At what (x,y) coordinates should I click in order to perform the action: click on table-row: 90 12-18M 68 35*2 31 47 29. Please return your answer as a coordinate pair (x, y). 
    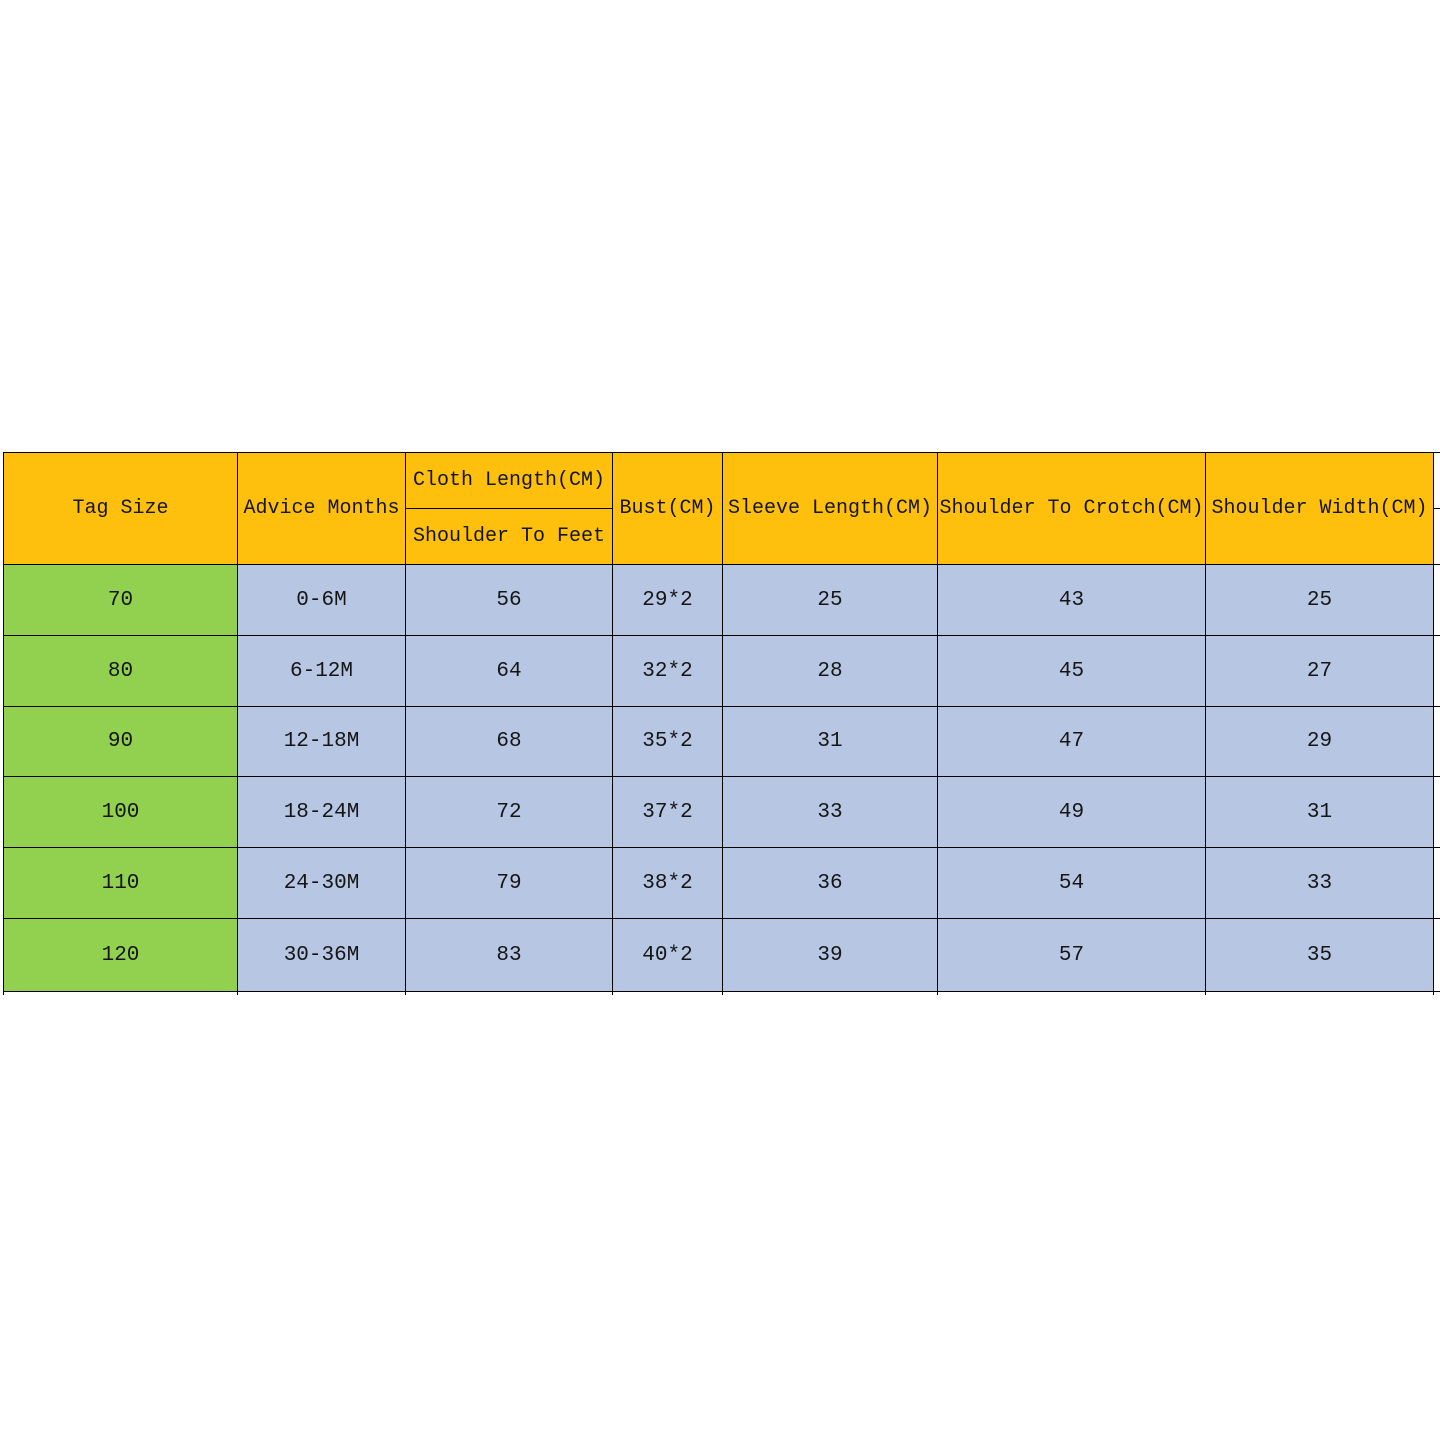
    Looking at the image, I should click on (721, 741).